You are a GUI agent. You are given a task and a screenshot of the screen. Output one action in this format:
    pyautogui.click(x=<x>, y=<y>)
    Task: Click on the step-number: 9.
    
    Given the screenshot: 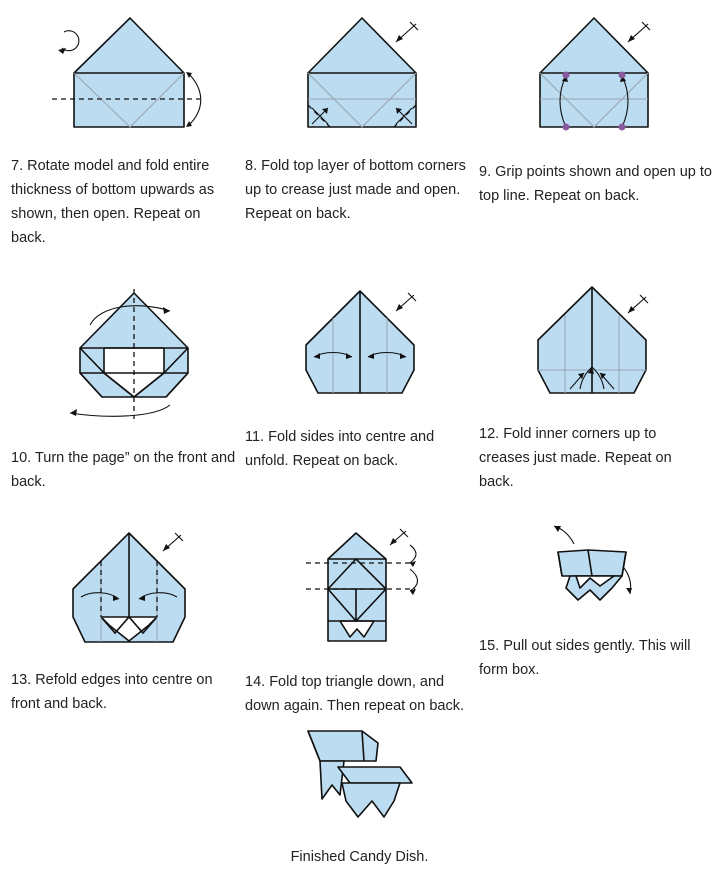 What is the action you would take?
    pyautogui.click(x=485, y=172)
    